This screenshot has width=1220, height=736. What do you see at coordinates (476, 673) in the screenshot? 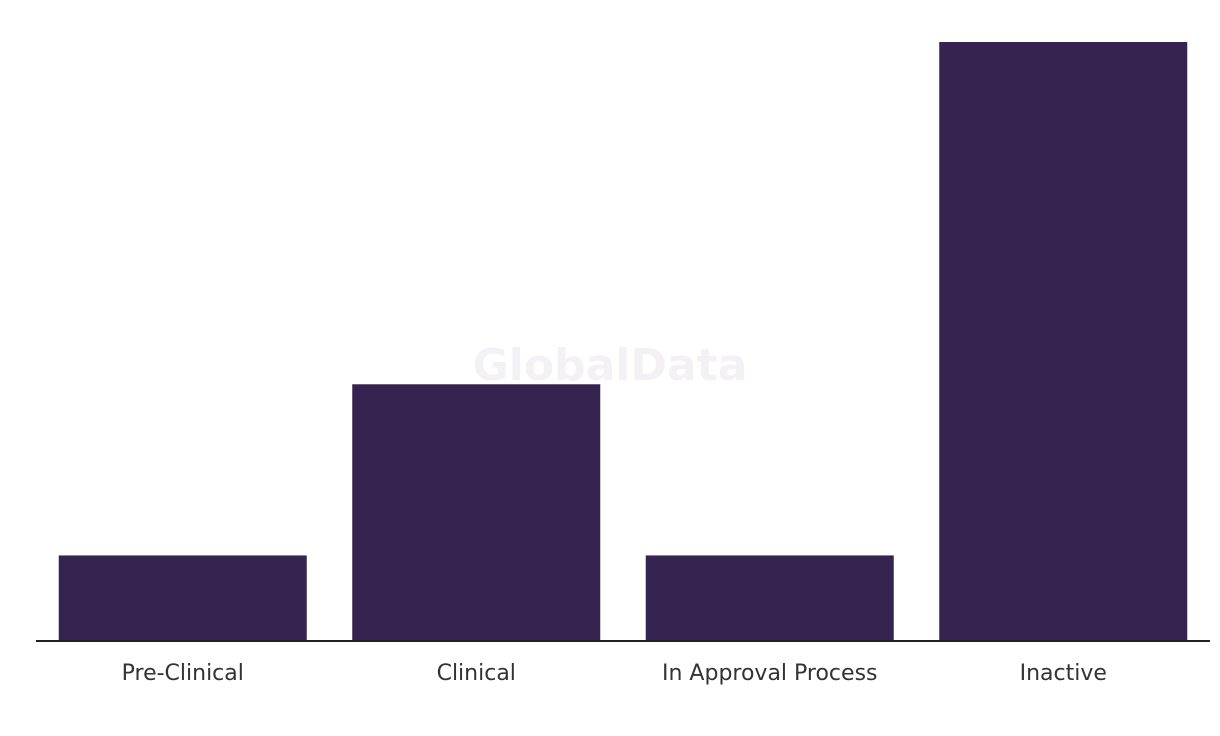
I see `x-tick-label: Clinical` at bounding box center [476, 673].